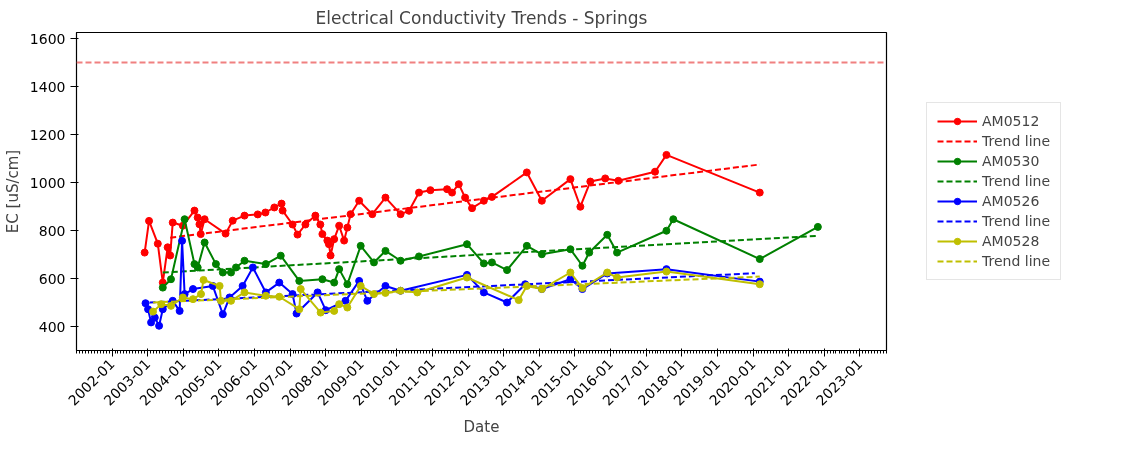 The height and width of the screenshot is (468, 1129). I want to click on y-axis-title: EC [uS/cm], so click(12, 191).